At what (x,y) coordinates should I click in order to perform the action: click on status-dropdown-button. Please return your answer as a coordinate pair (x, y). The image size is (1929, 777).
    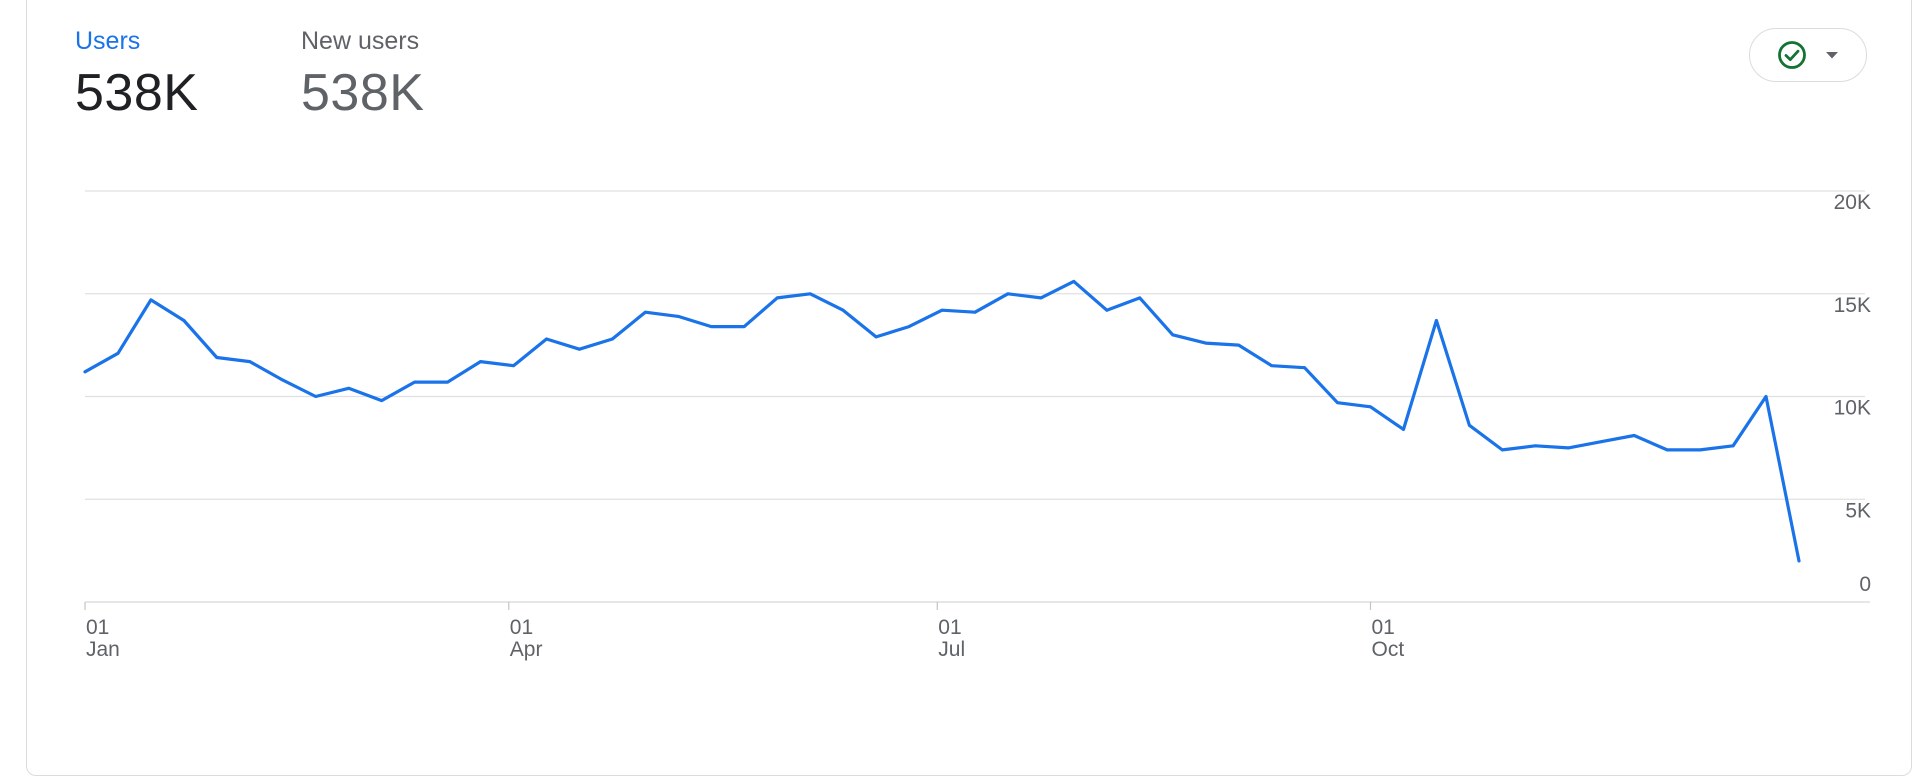
    Looking at the image, I should click on (1808, 55).